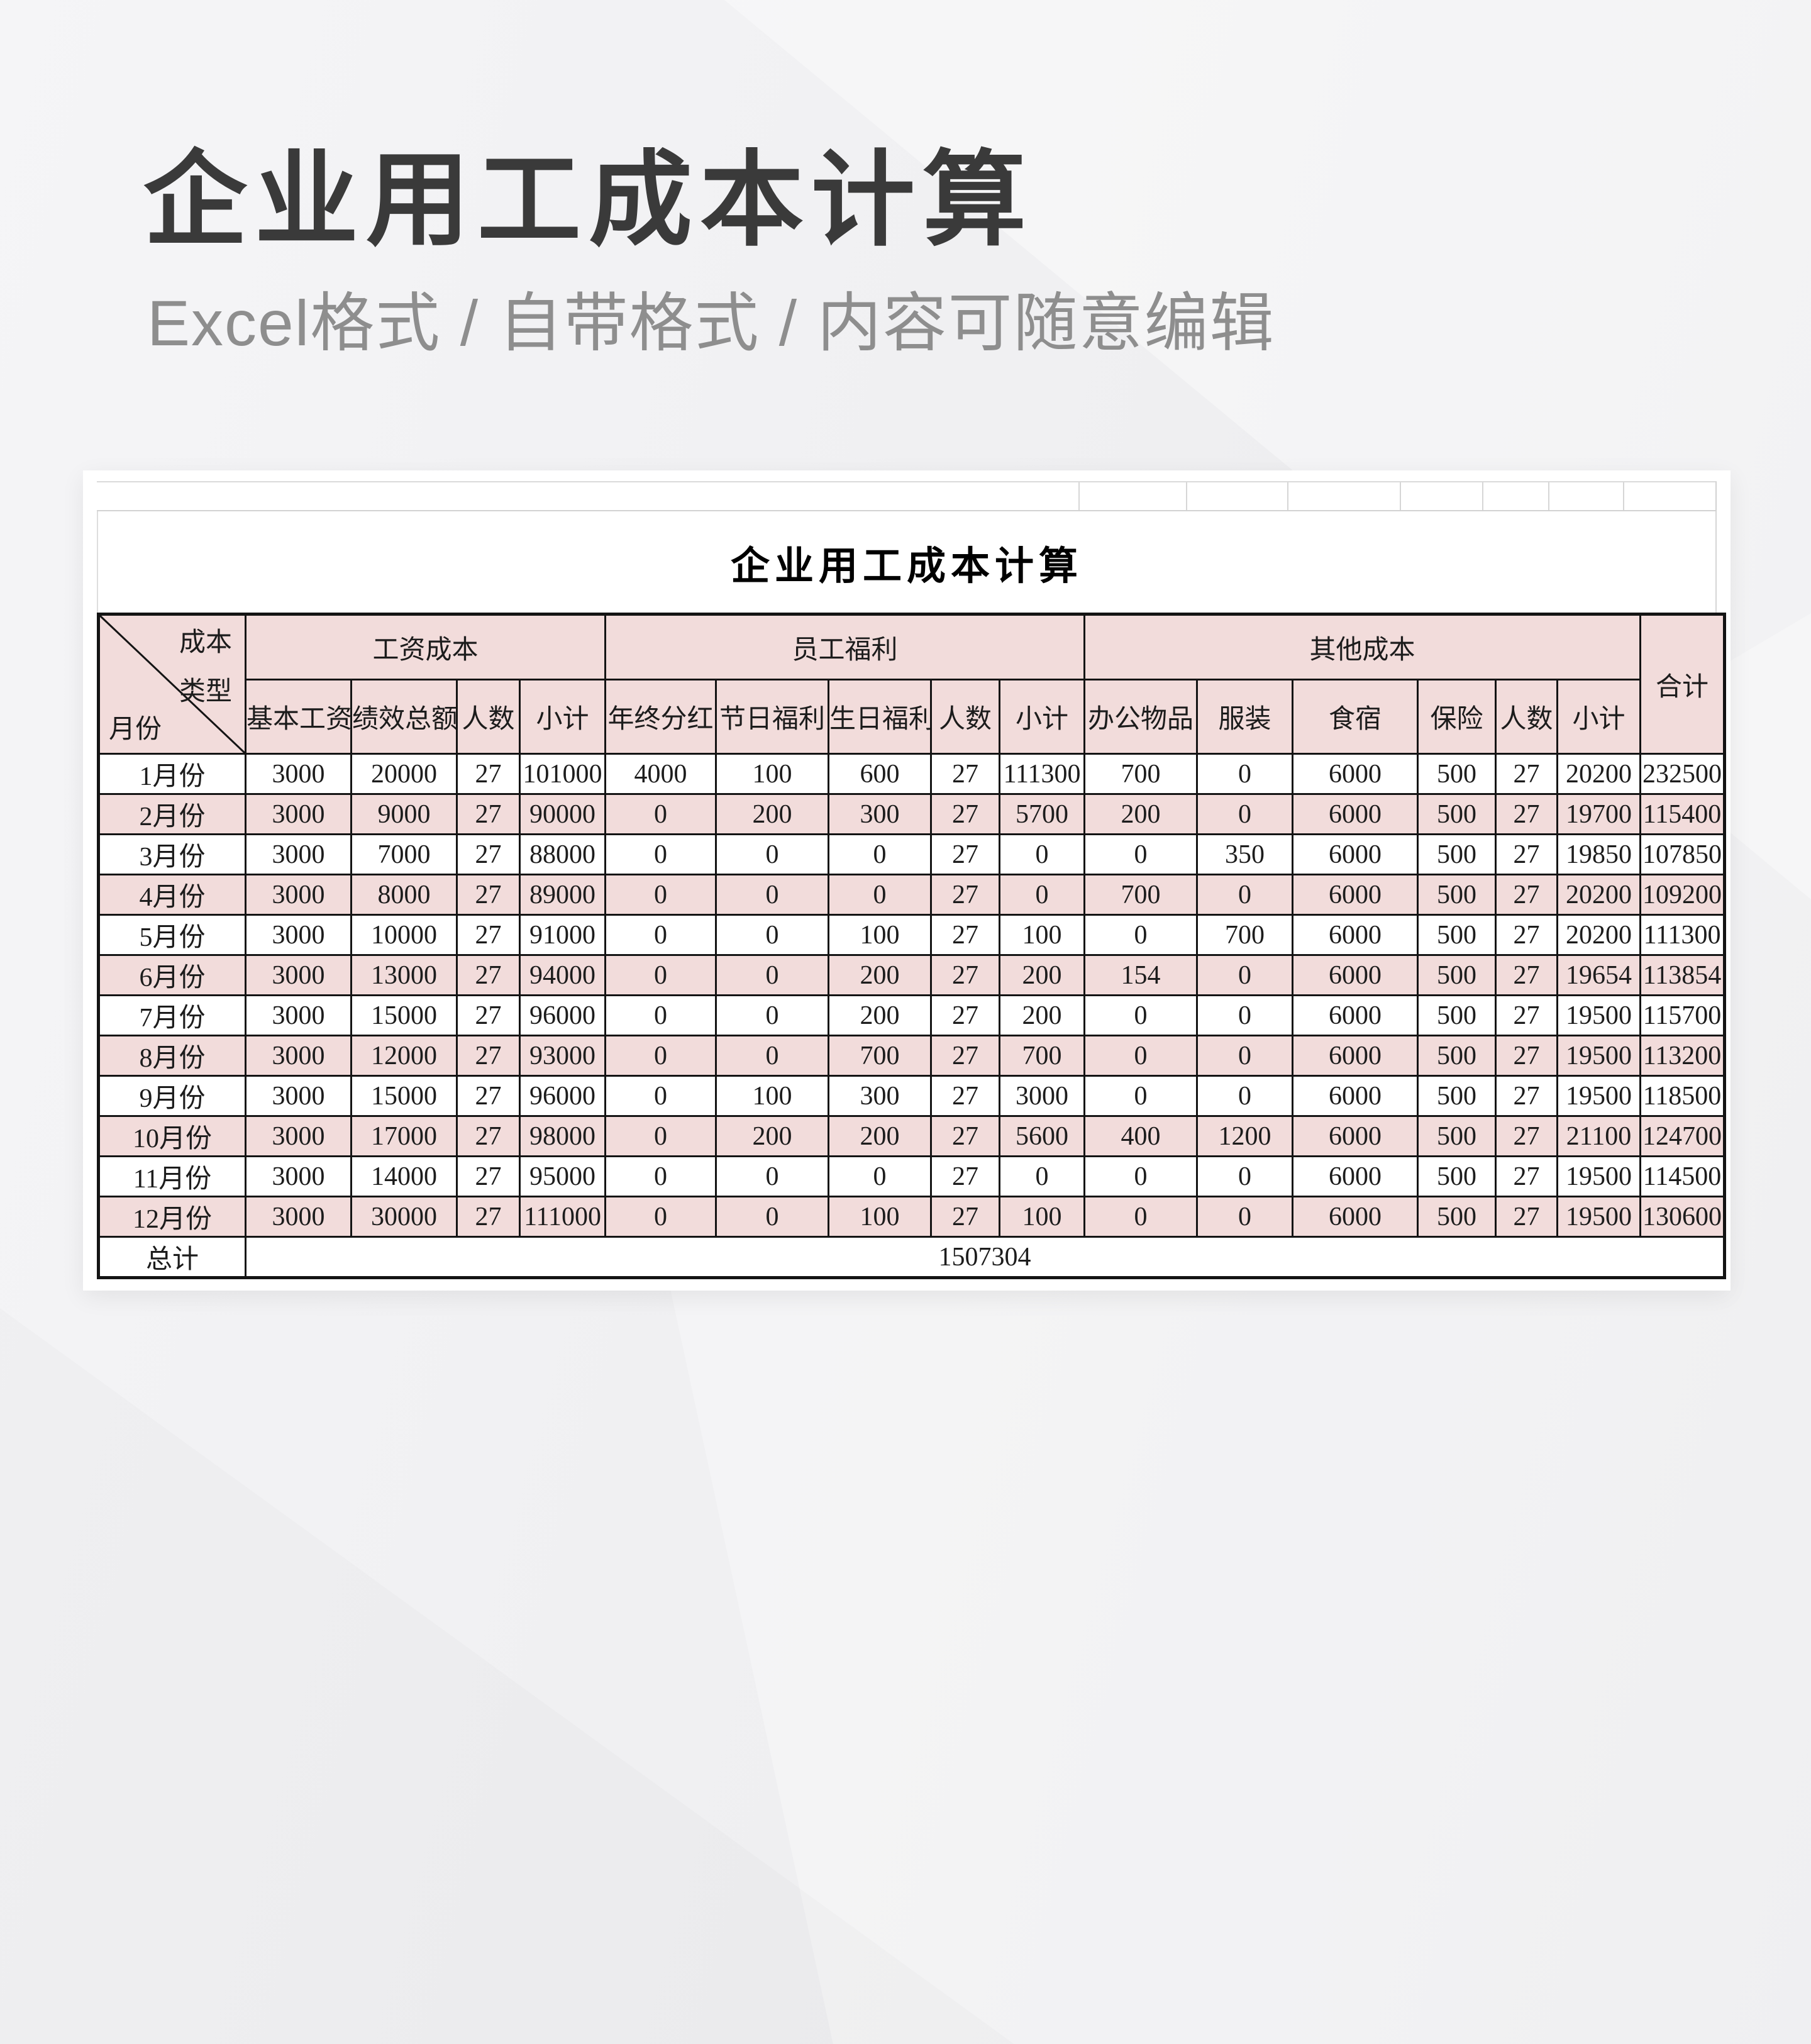 This screenshot has height=2044, width=1811. Describe the element at coordinates (562, 1056) in the screenshot. I see `value-cell: 93000` at that location.